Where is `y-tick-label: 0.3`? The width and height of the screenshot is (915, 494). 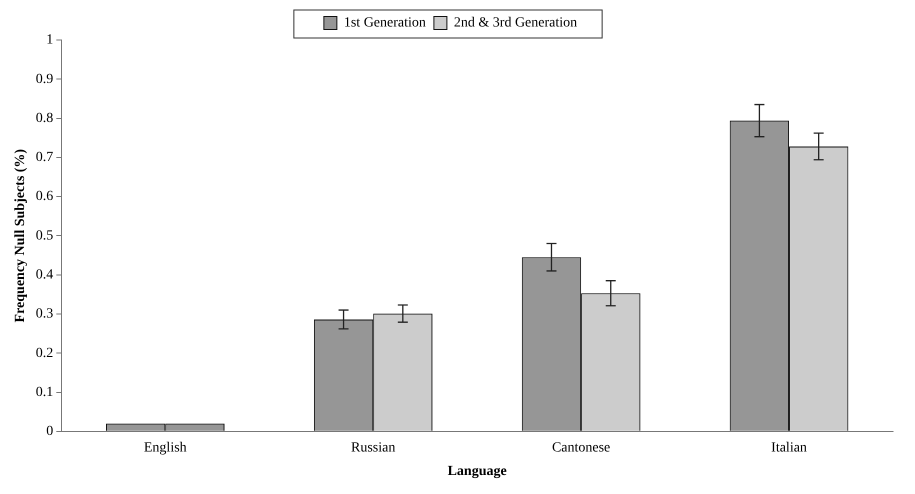
y-tick-label: 0.3 is located at coordinates (45, 314).